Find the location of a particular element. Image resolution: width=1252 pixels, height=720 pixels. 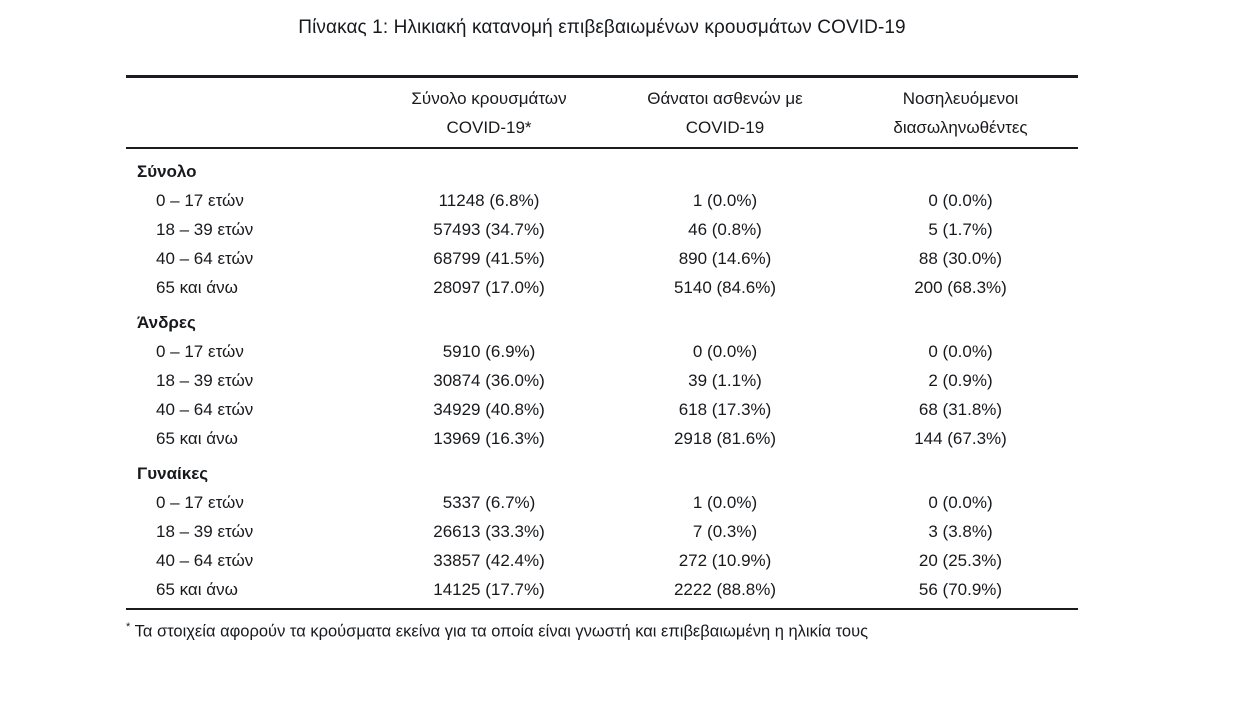

intubated-cell: 144 (67.3%) is located at coordinates (960, 438).